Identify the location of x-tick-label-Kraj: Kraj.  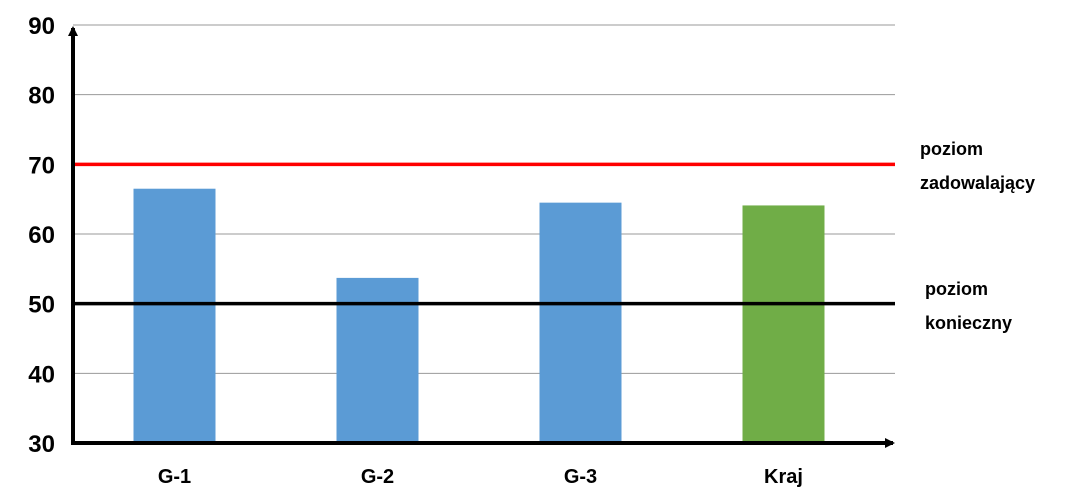
(783, 477).